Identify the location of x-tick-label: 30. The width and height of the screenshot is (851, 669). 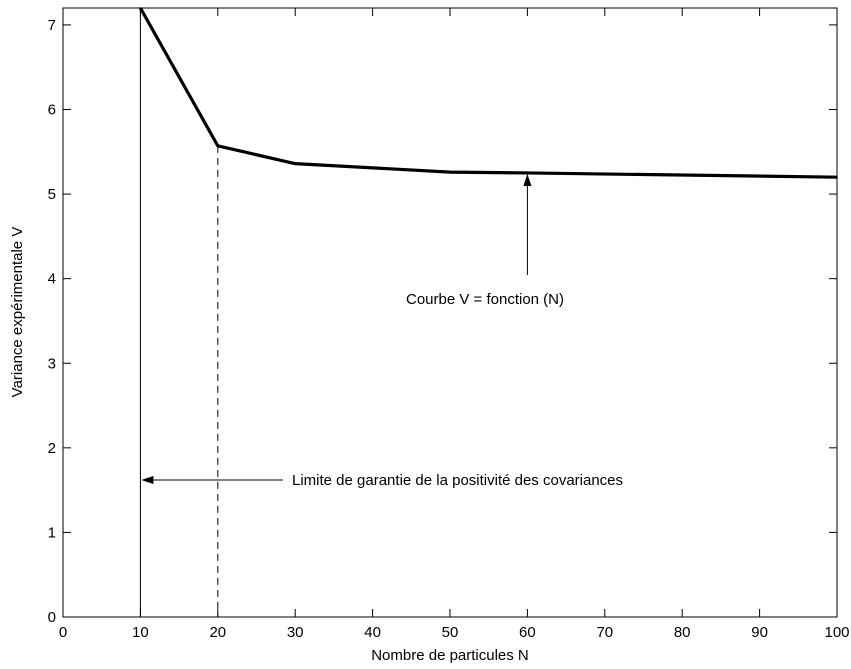
(295, 632).